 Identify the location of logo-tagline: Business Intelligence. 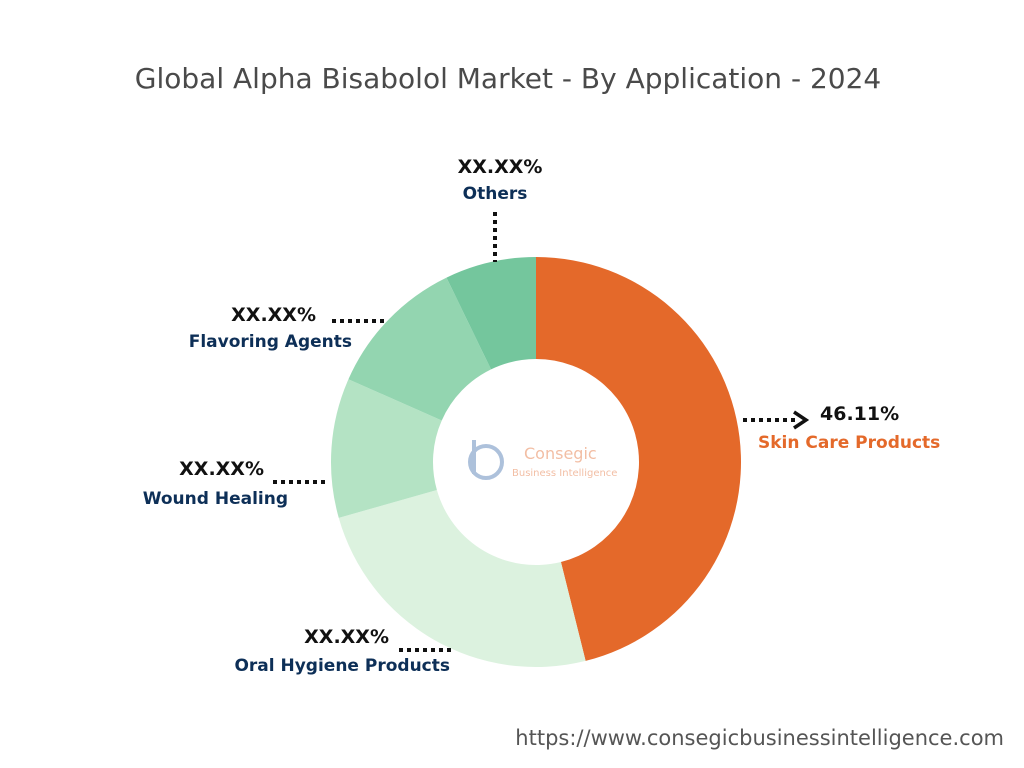
(564, 473).